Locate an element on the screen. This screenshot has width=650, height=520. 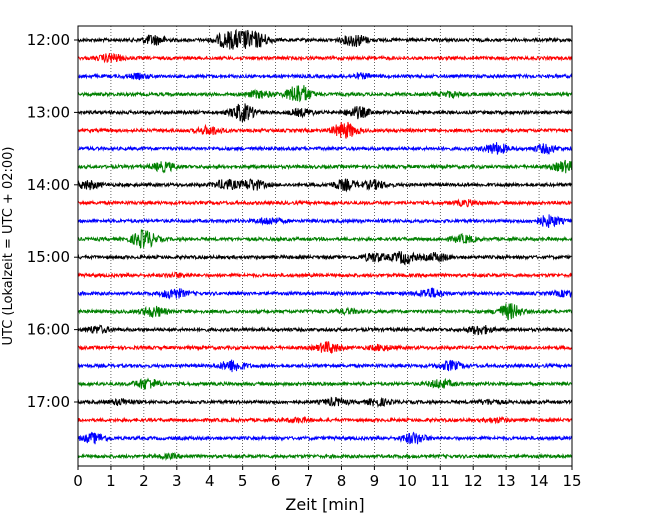
x-tick-label-0: 0 is located at coordinates (78, 481).